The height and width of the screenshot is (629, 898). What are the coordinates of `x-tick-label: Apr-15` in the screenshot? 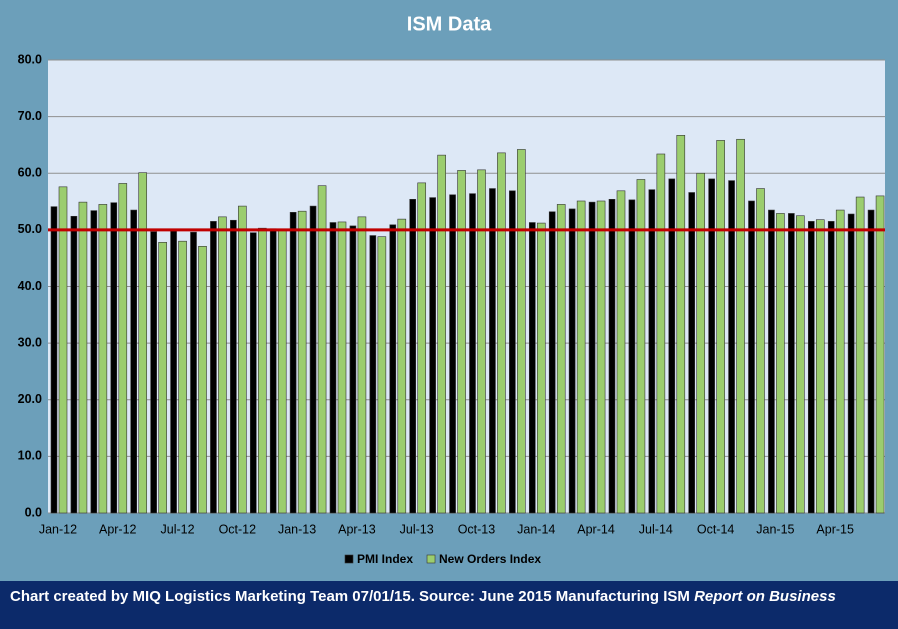 It's located at (835, 529).